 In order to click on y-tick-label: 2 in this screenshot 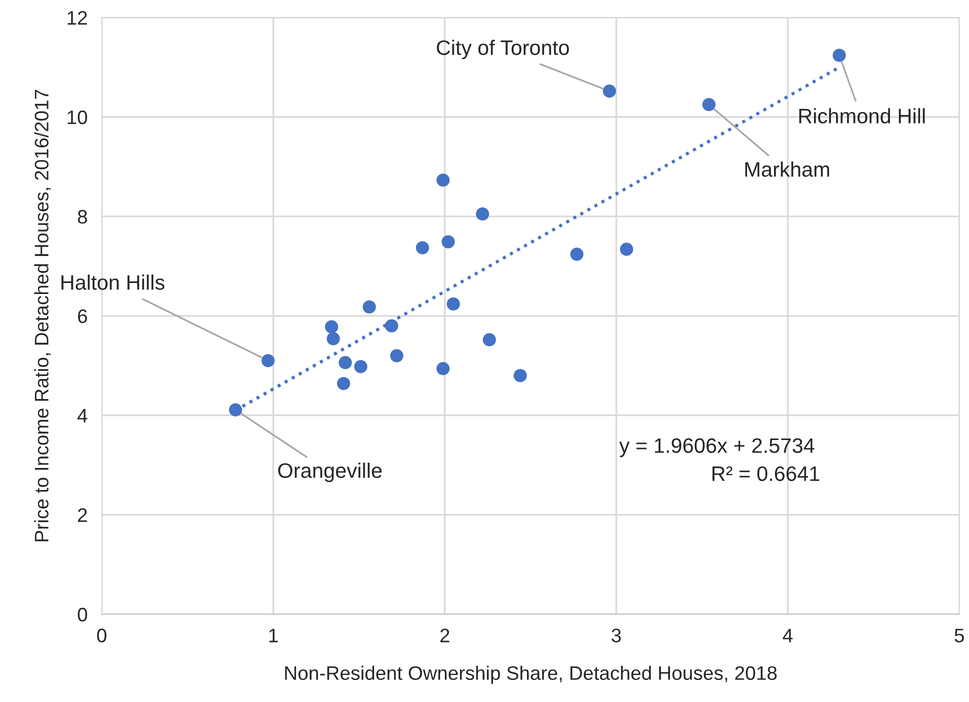, I will do `click(82, 515)`.